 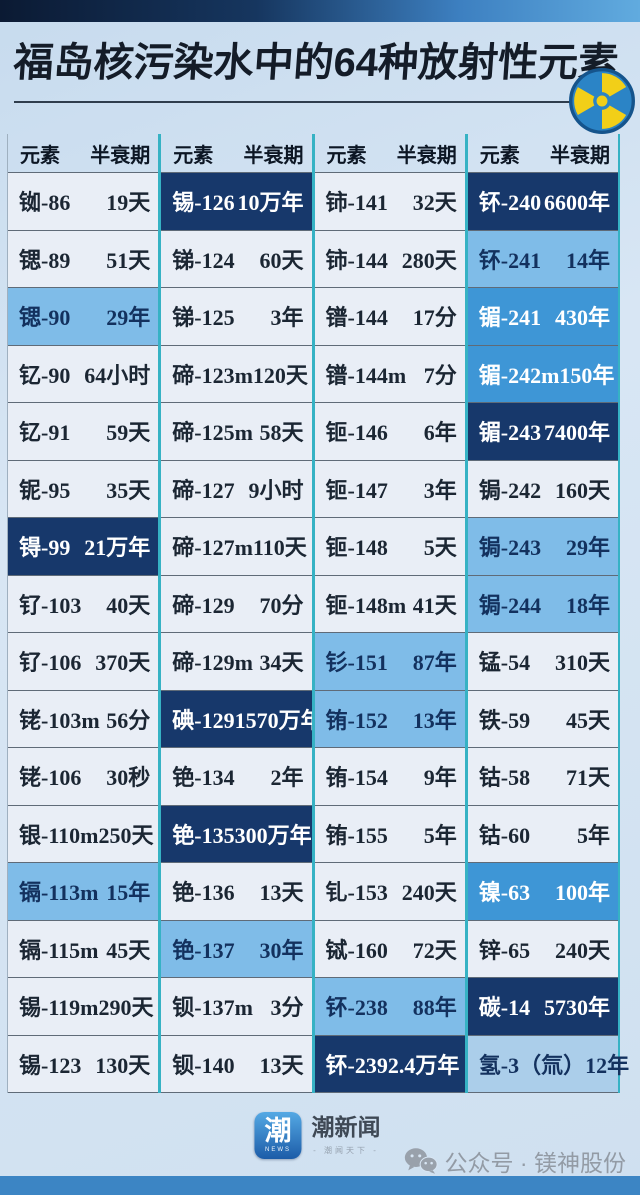 I want to click on table-row: 钷-148m 41天, so click(x=389, y=604).